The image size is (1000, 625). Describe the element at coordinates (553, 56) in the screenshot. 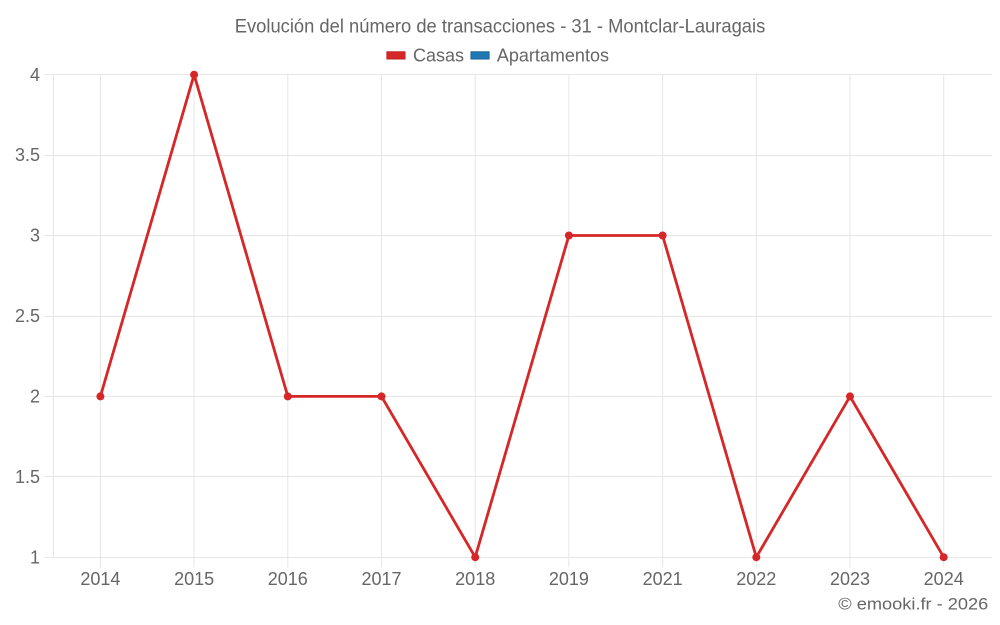

I see `svg-text: Apartamentos` at that location.